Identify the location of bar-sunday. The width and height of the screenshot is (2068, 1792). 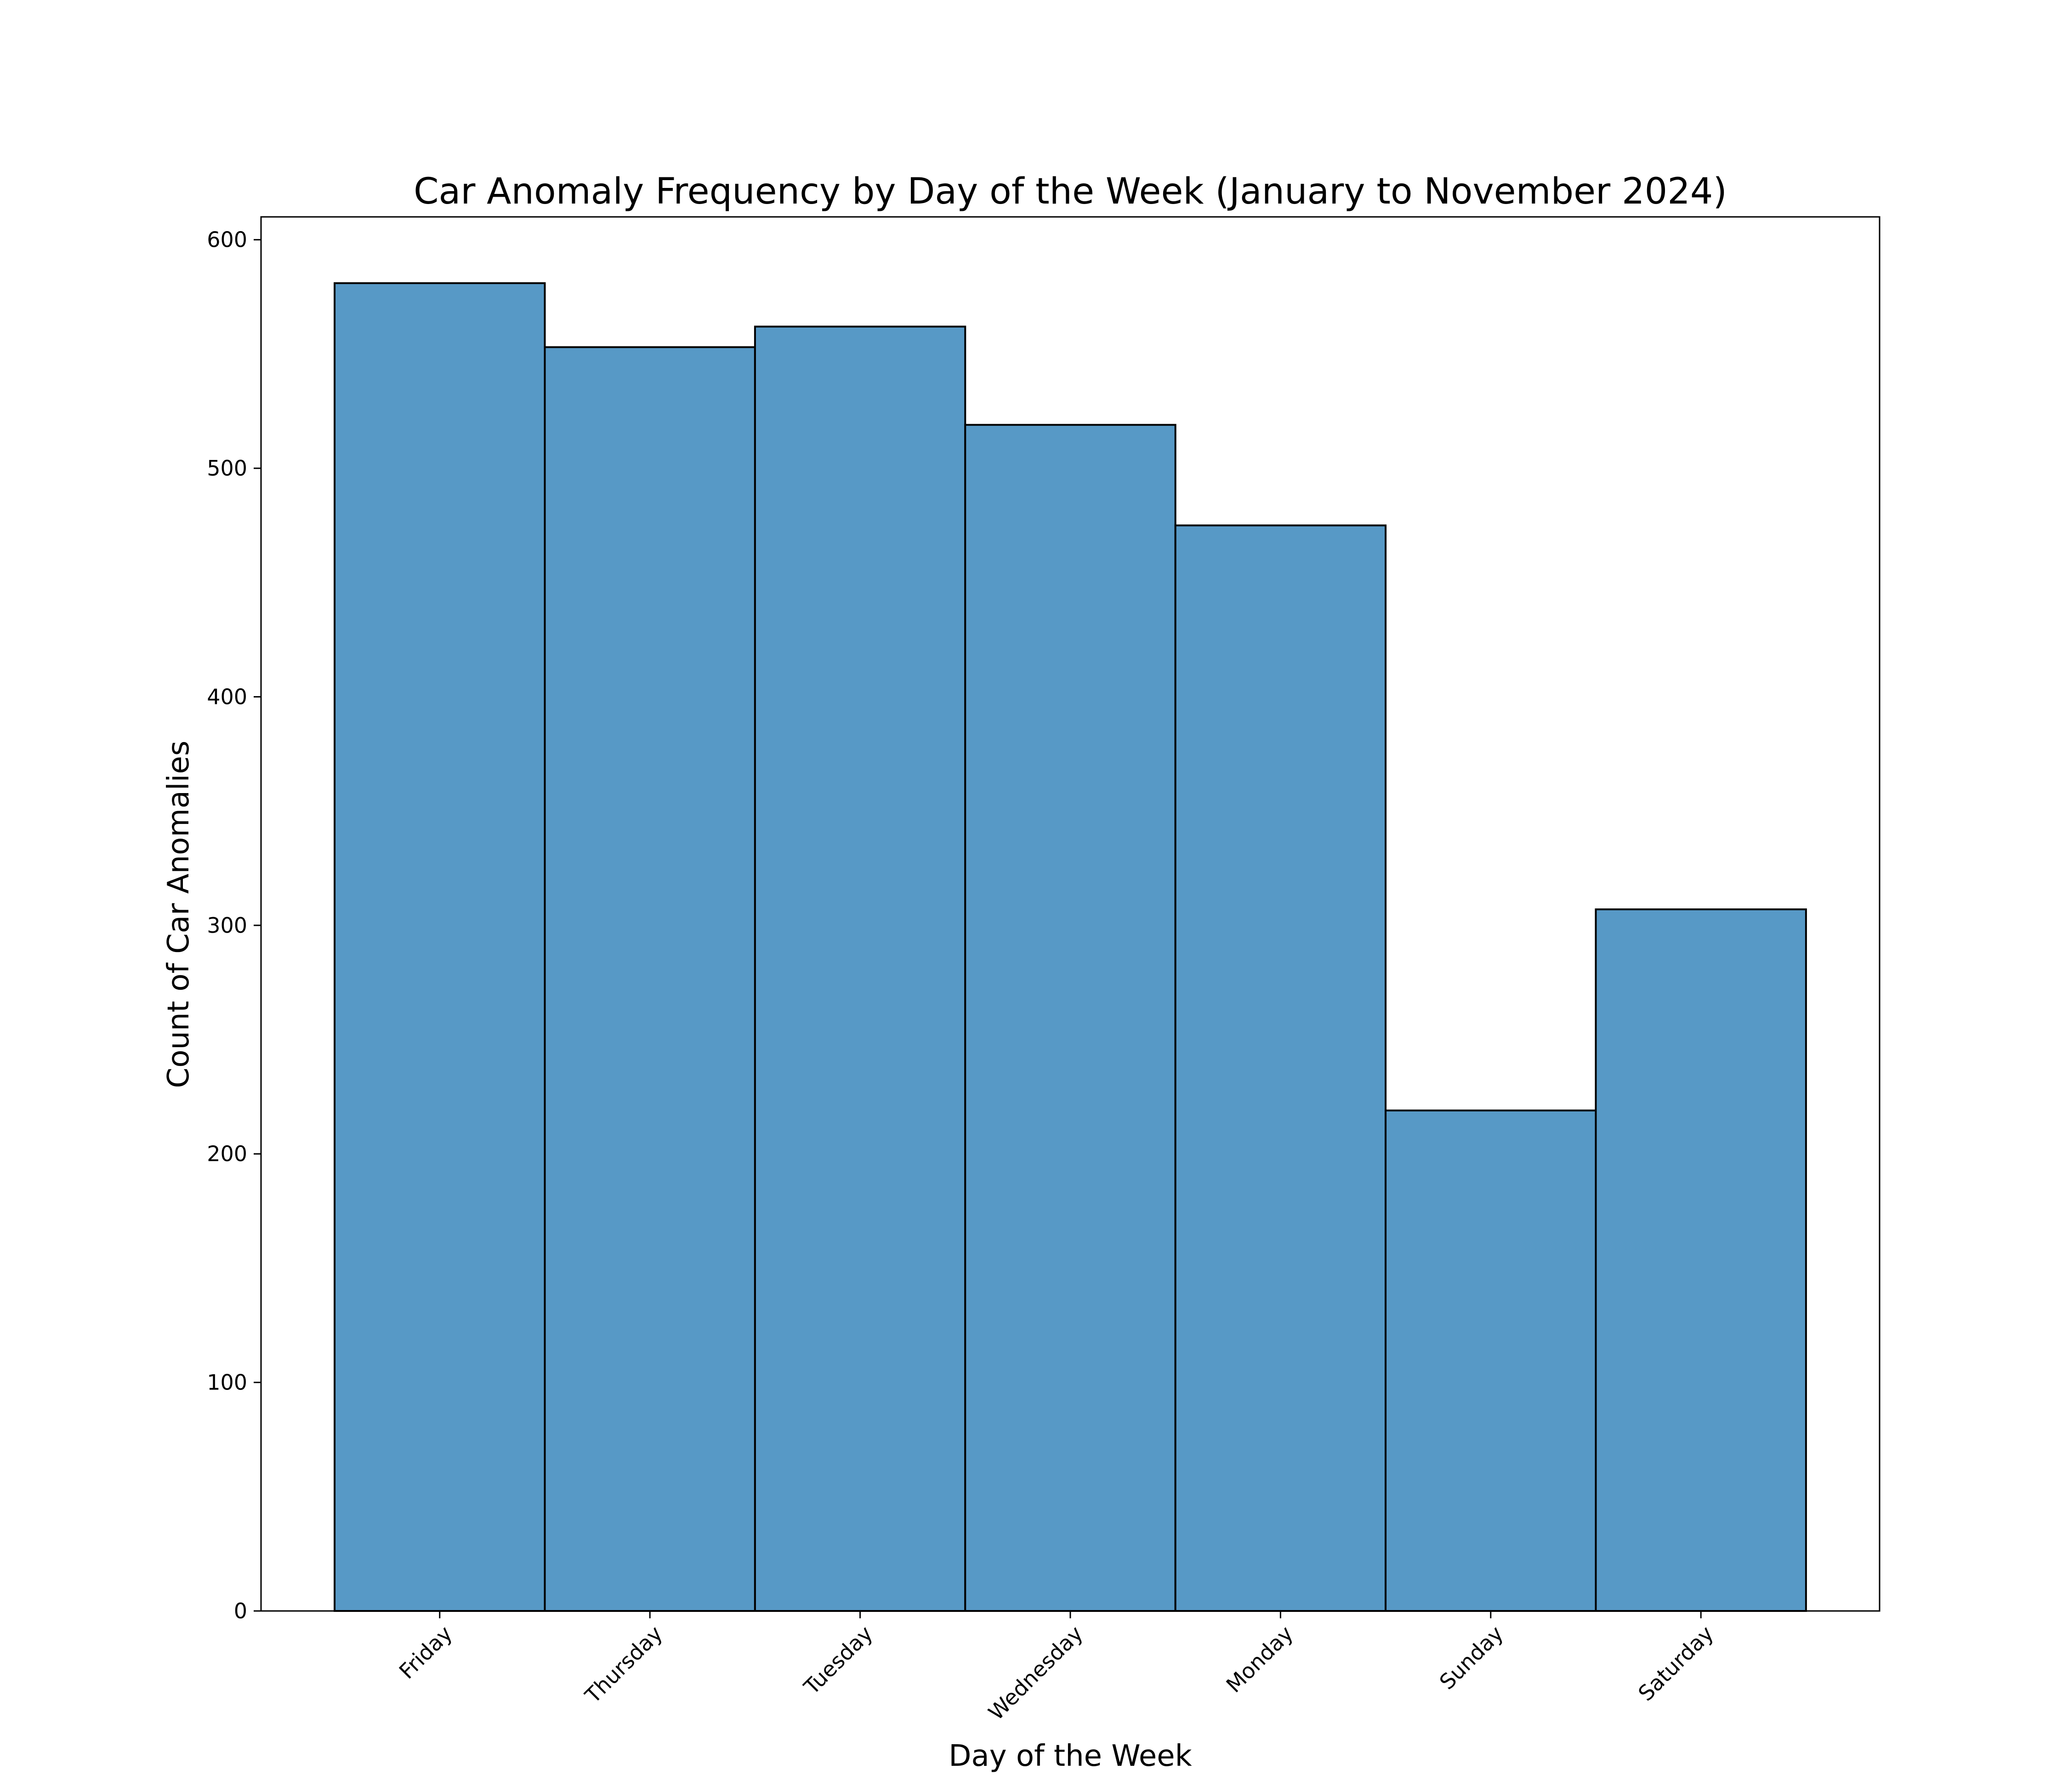
(1491, 1360).